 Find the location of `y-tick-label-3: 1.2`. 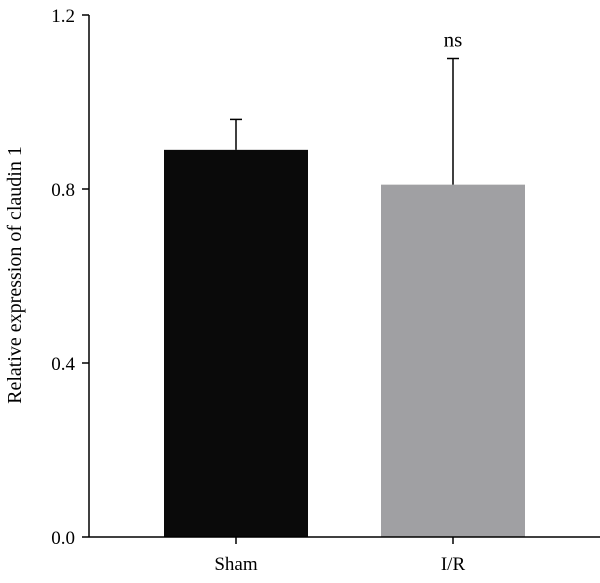

y-tick-label-3: 1.2 is located at coordinates (63, 16).